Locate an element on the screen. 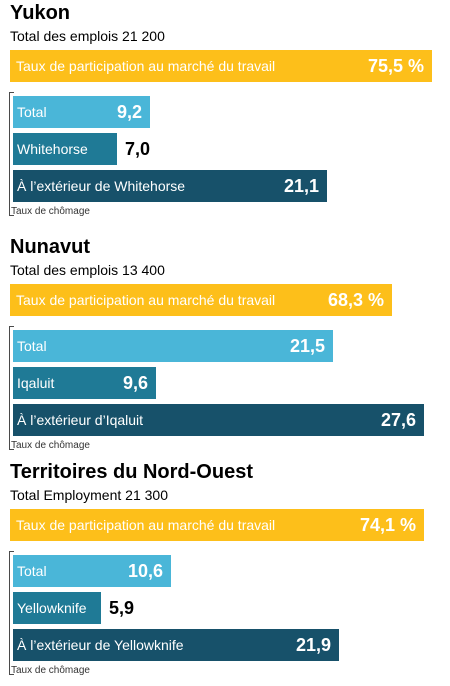 This screenshot has width=450, height=686. unemployment-bar-value: 21,1 is located at coordinates (301, 186).